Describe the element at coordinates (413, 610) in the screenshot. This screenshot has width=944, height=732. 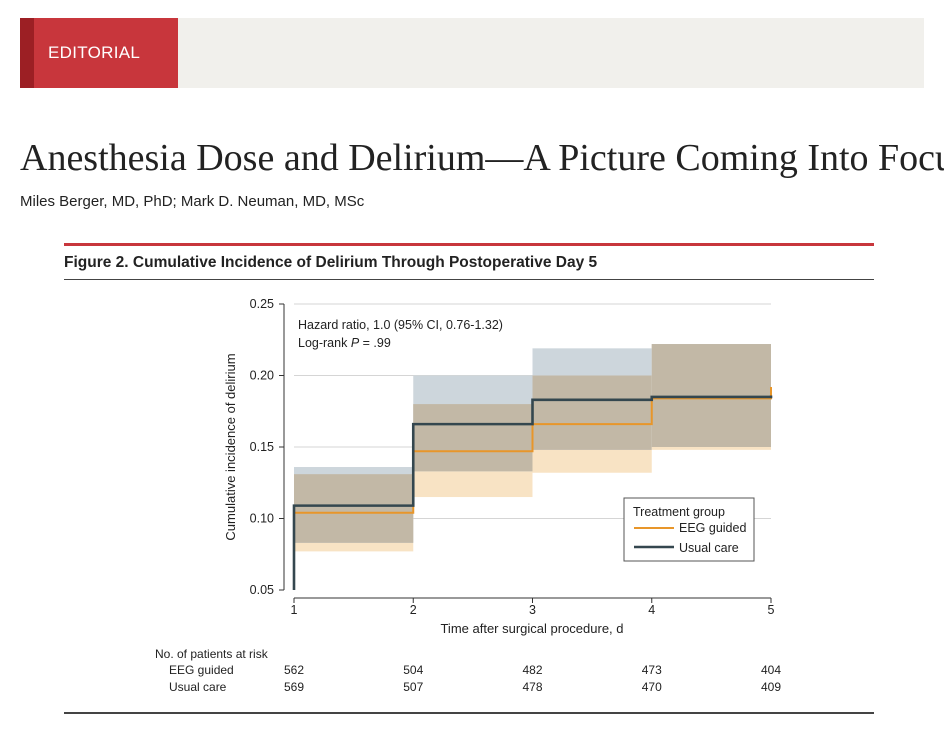
I see `x-tick-label-2: 2` at that location.